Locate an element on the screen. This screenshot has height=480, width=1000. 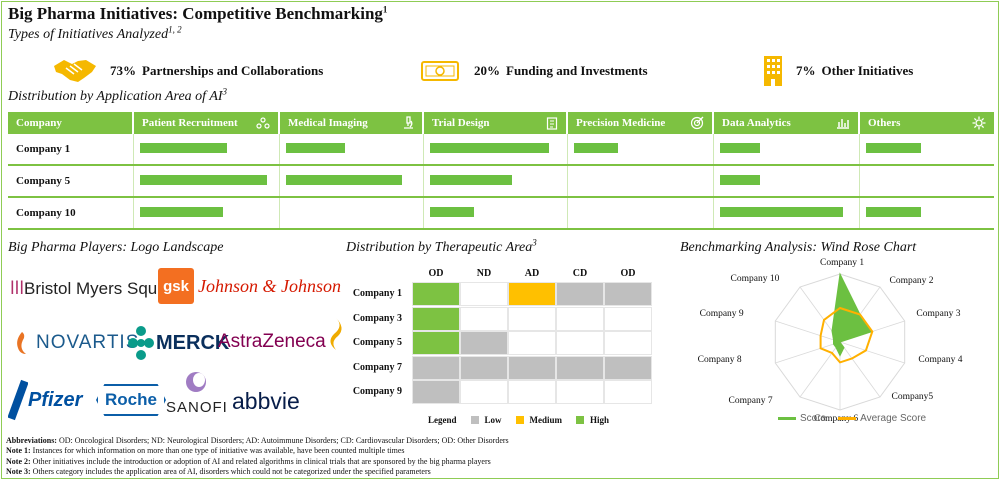
rose-category-label: Company 8 is located at coordinates (719, 359).